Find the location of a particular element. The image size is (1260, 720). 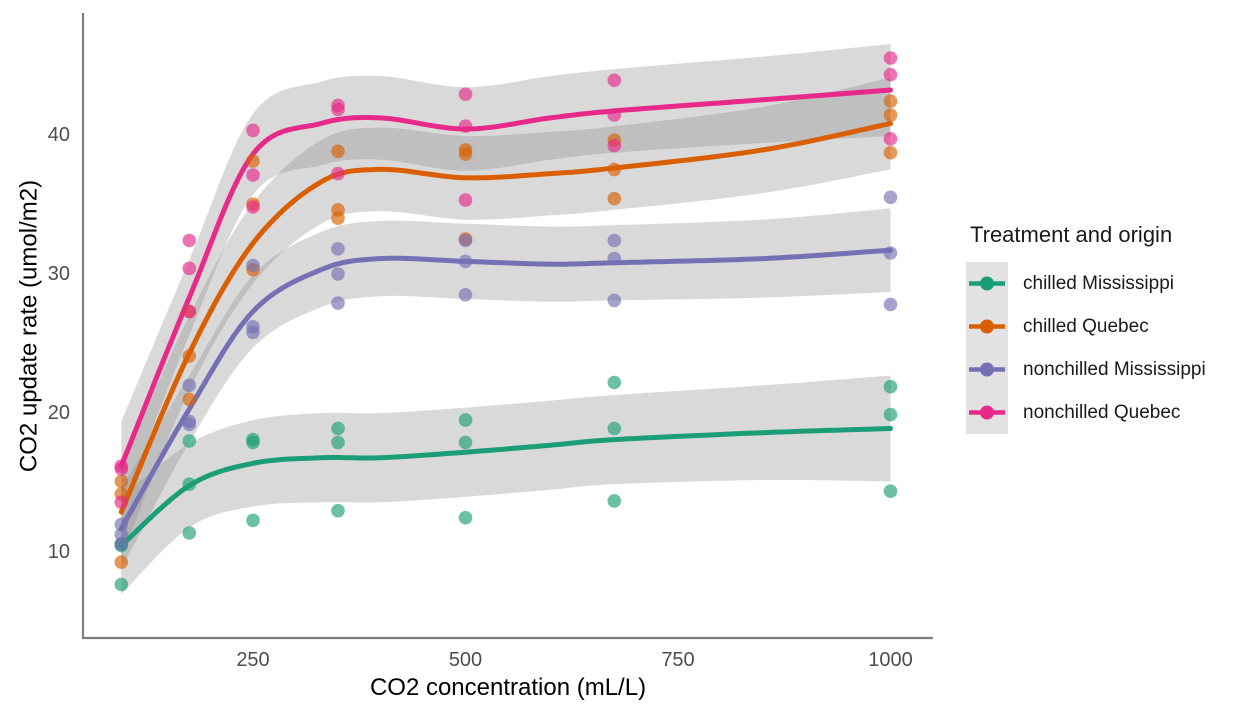

legend-key-nonchilled-mississippi is located at coordinates (987, 369).